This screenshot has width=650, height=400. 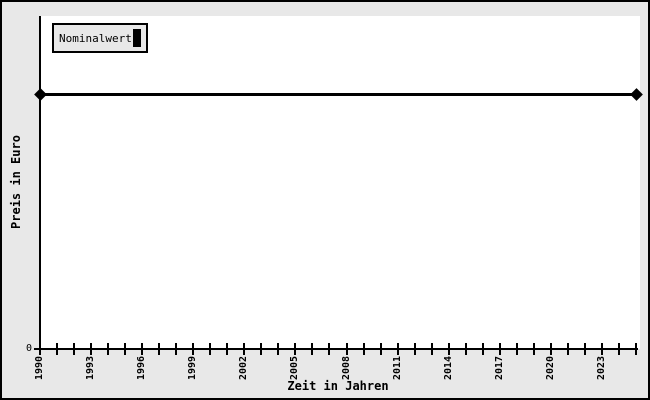 I want to click on legend-line-marker-icon, so click(x=137, y=38).